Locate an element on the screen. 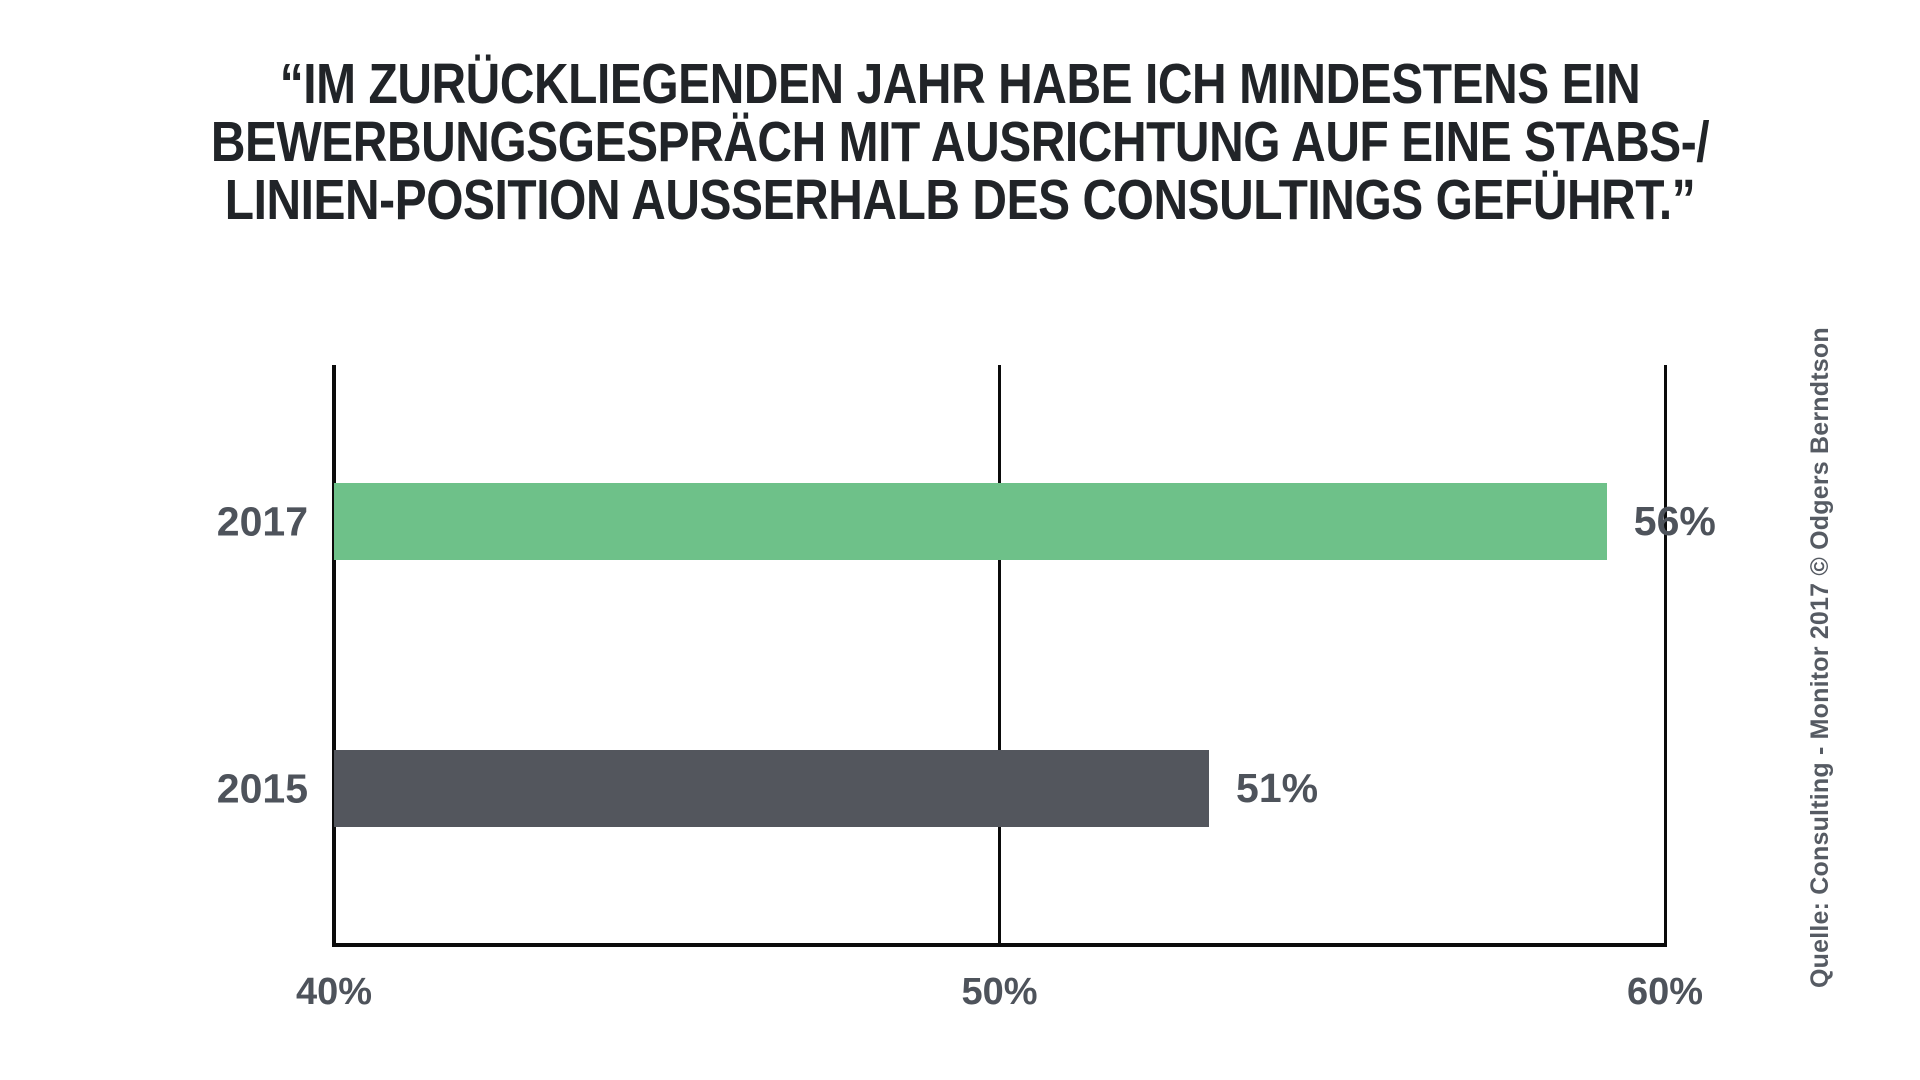 Image resolution: width=1920 pixels, height=1080 pixels. bar-row-2017: 2017 56% is located at coordinates (1068, 521).